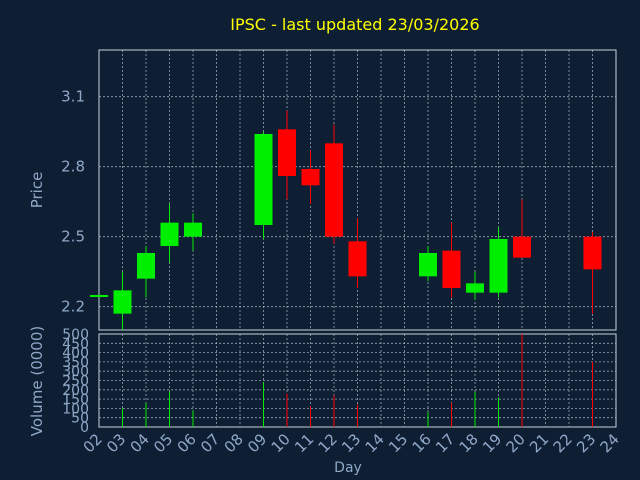  What do you see at coordinates (75, 335) in the screenshot?
I see `volume-tick-label: 500` at bounding box center [75, 335].